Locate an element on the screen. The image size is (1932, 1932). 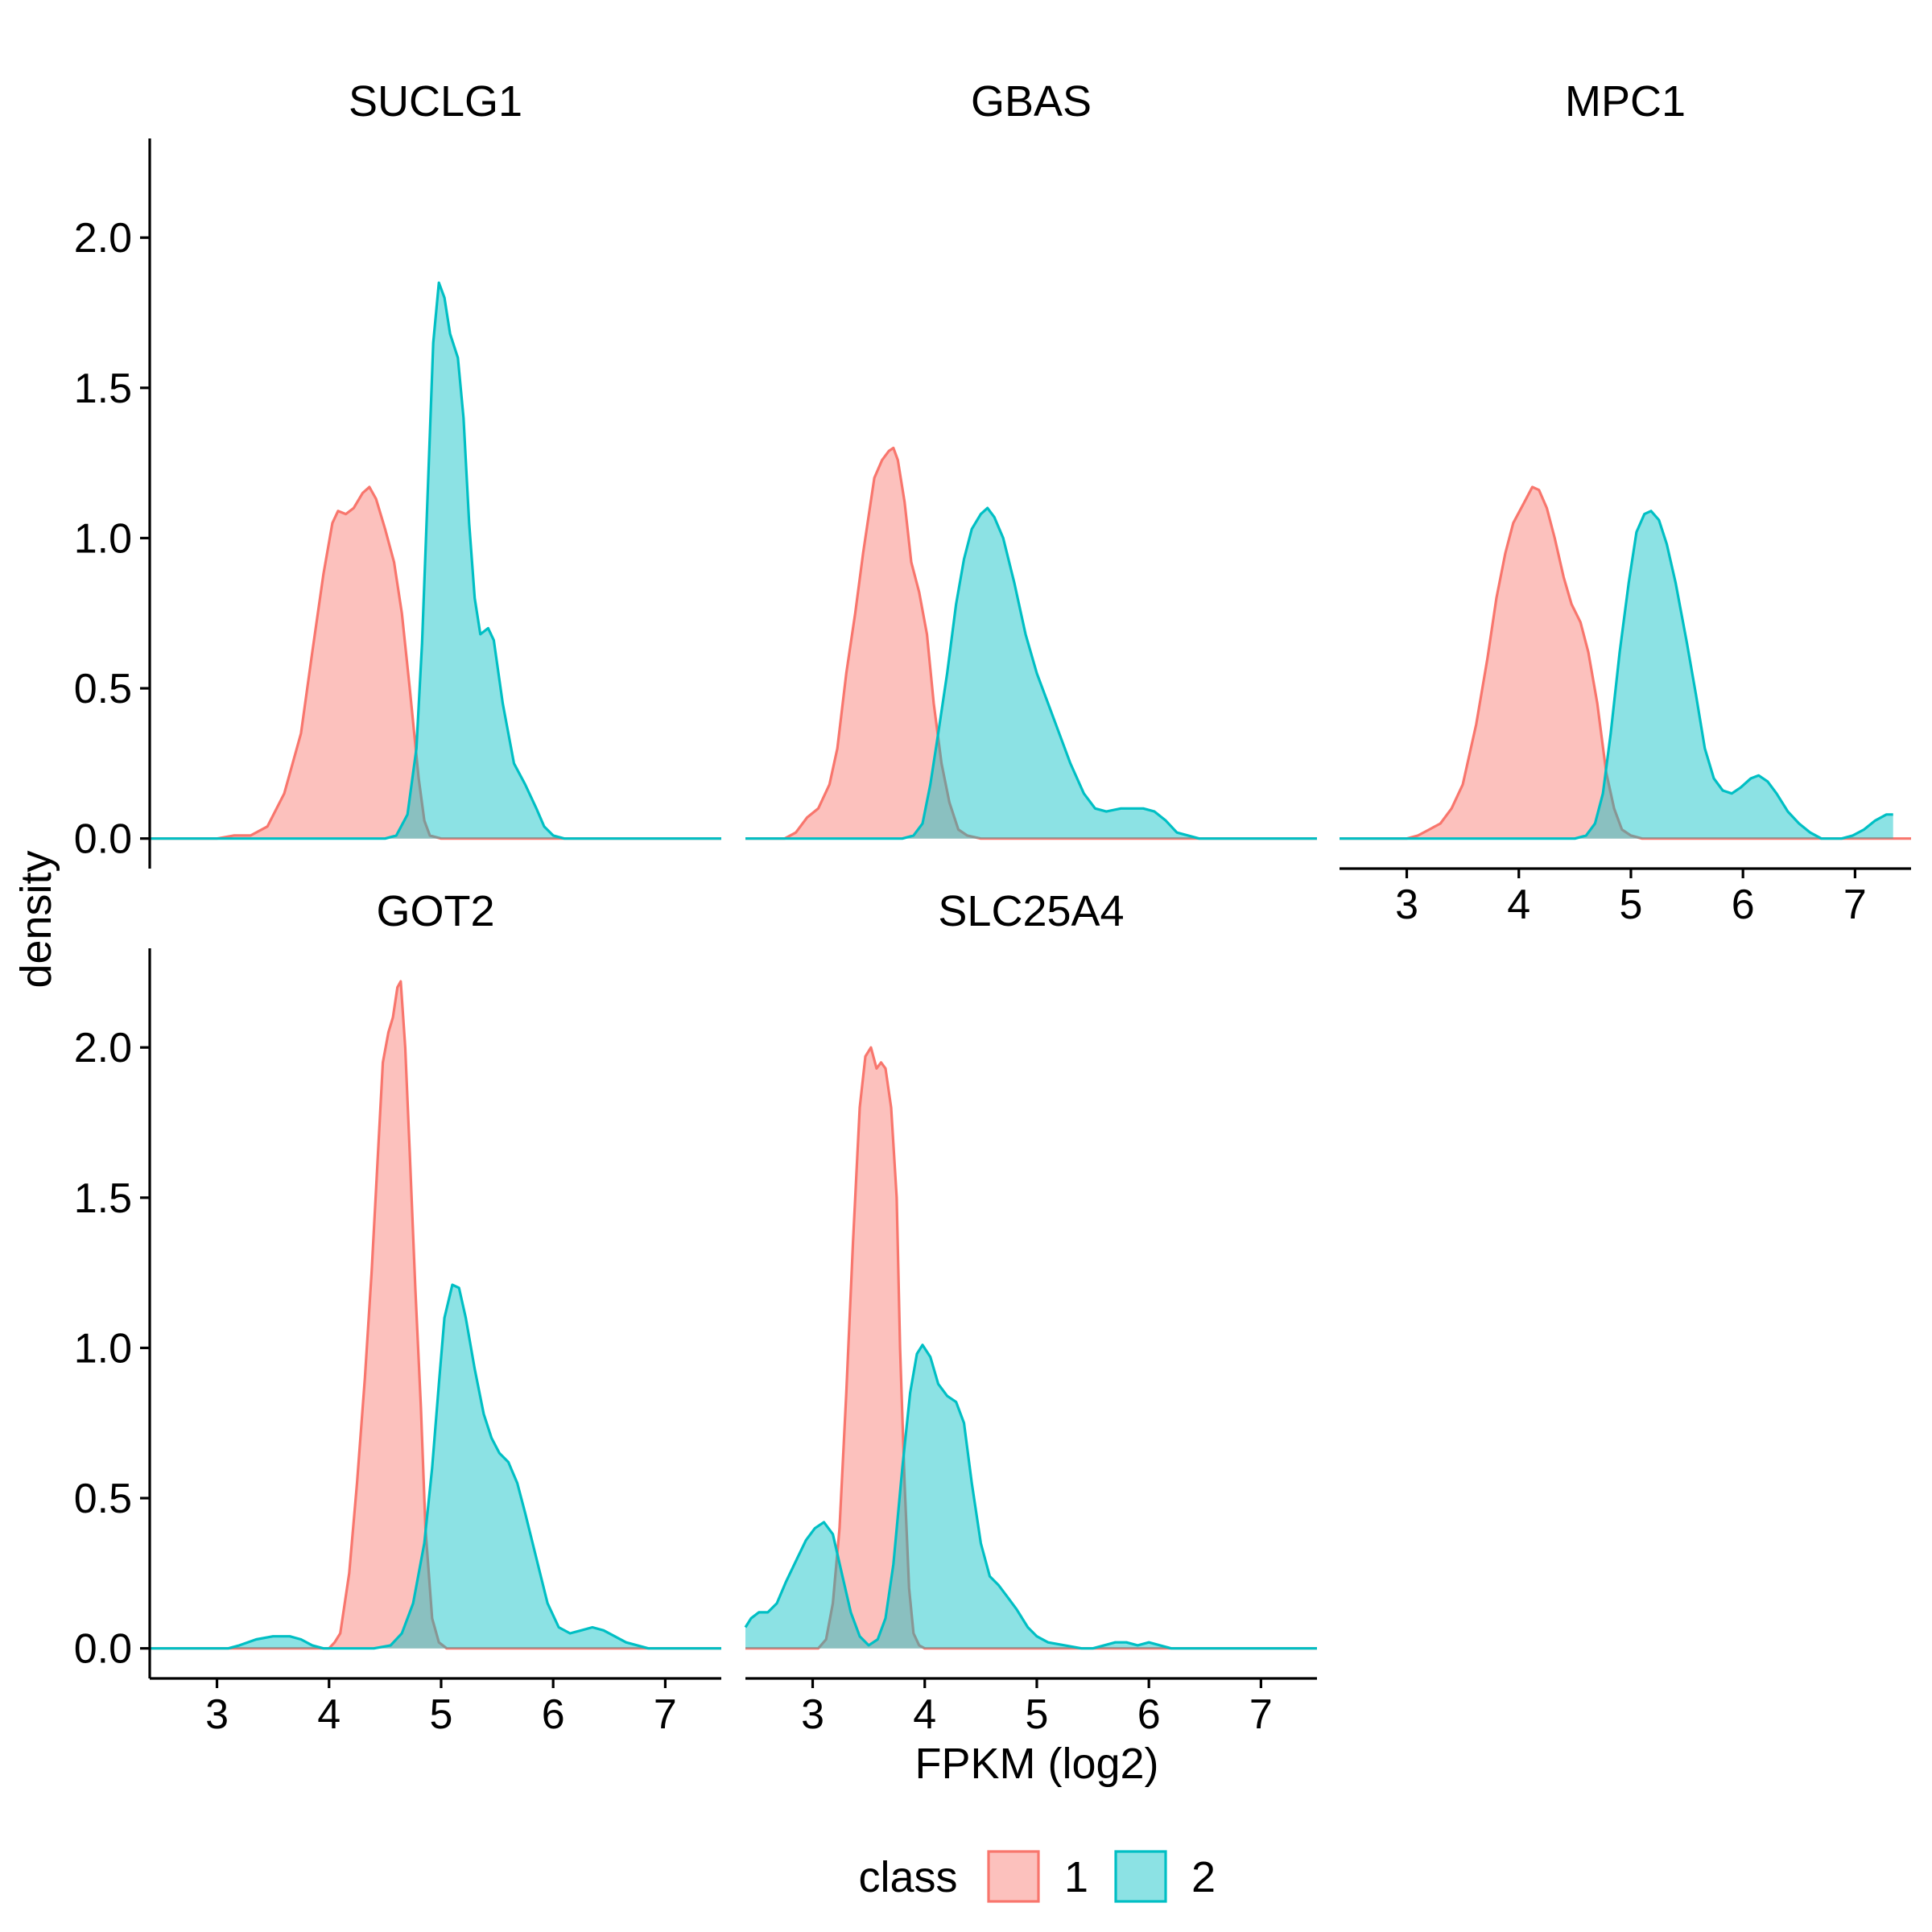
facet-panel: GBAS is located at coordinates (1031, 458).